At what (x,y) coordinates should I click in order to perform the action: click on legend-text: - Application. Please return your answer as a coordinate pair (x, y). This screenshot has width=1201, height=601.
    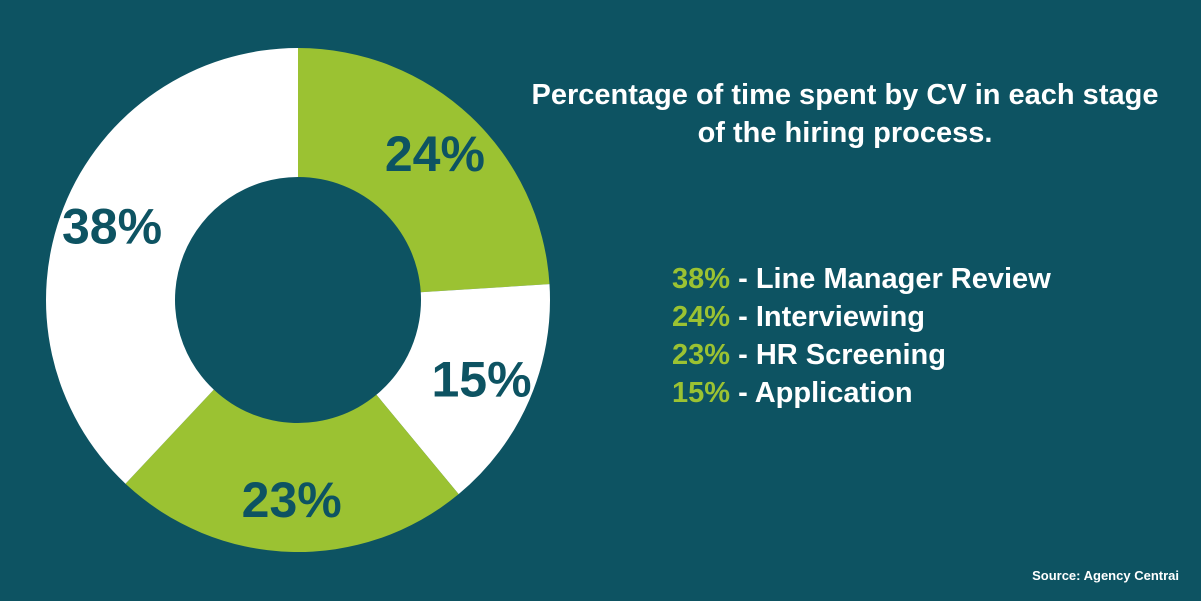
    Looking at the image, I should click on (821, 393).